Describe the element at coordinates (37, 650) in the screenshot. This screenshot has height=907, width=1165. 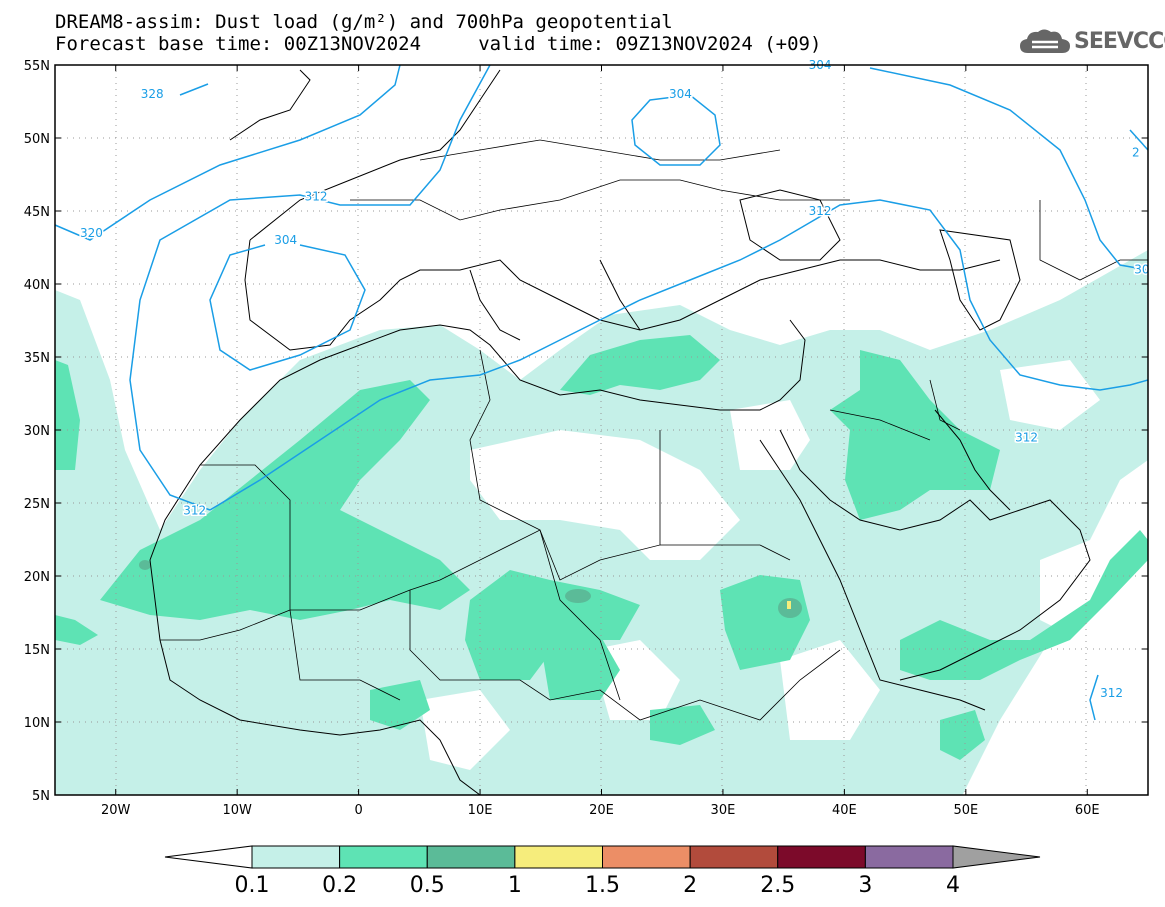
I see `lat-label: 15N` at that location.